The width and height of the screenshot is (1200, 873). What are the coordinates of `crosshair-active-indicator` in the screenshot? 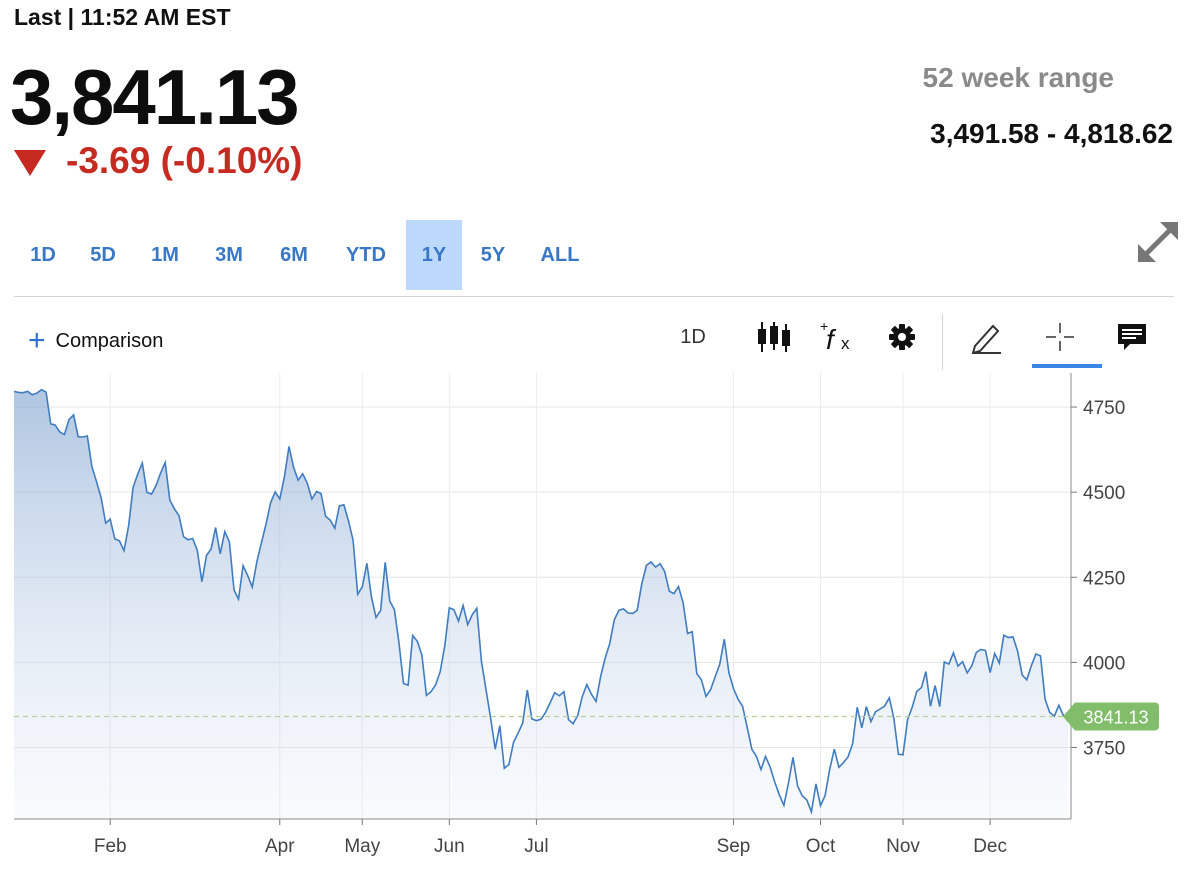 It's located at (1067, 366).